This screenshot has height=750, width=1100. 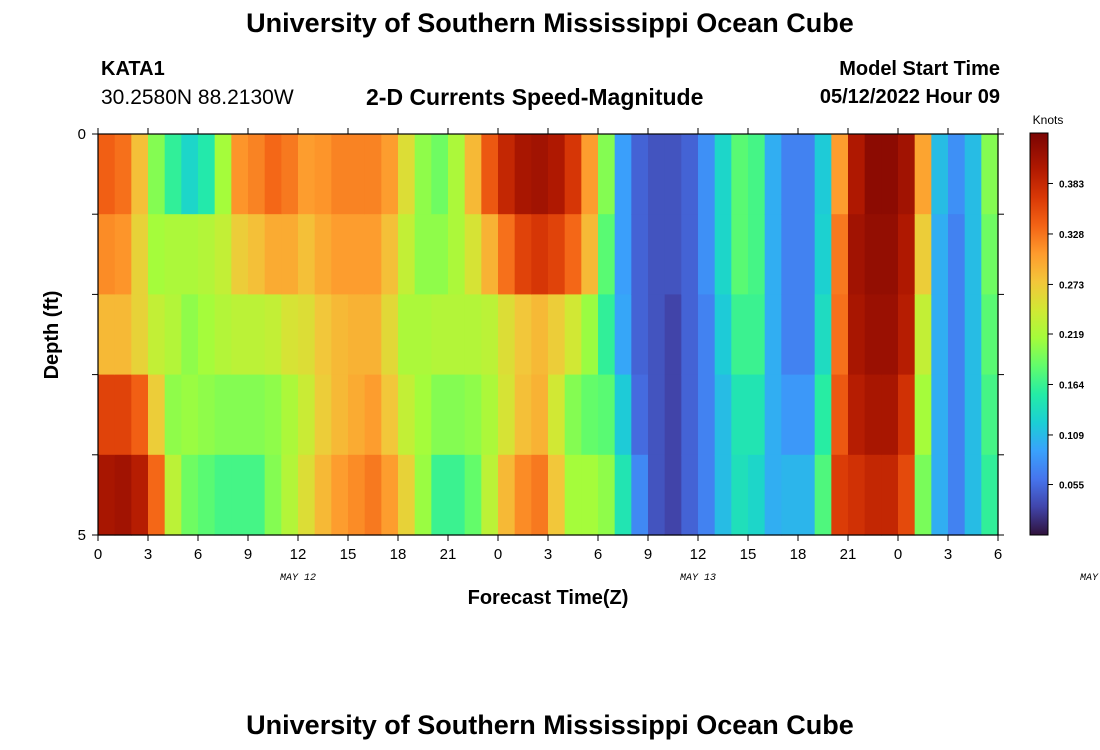 I want to click on colorbar-tick-label: 0.383, so click(x=1071, y=184).